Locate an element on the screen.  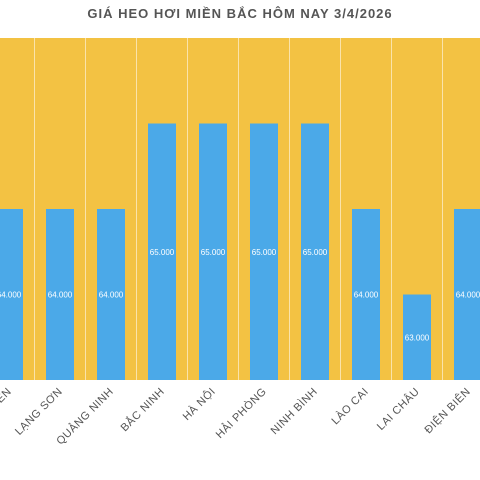
category-label: BẮC NINH is located at coordinates (142, 409).